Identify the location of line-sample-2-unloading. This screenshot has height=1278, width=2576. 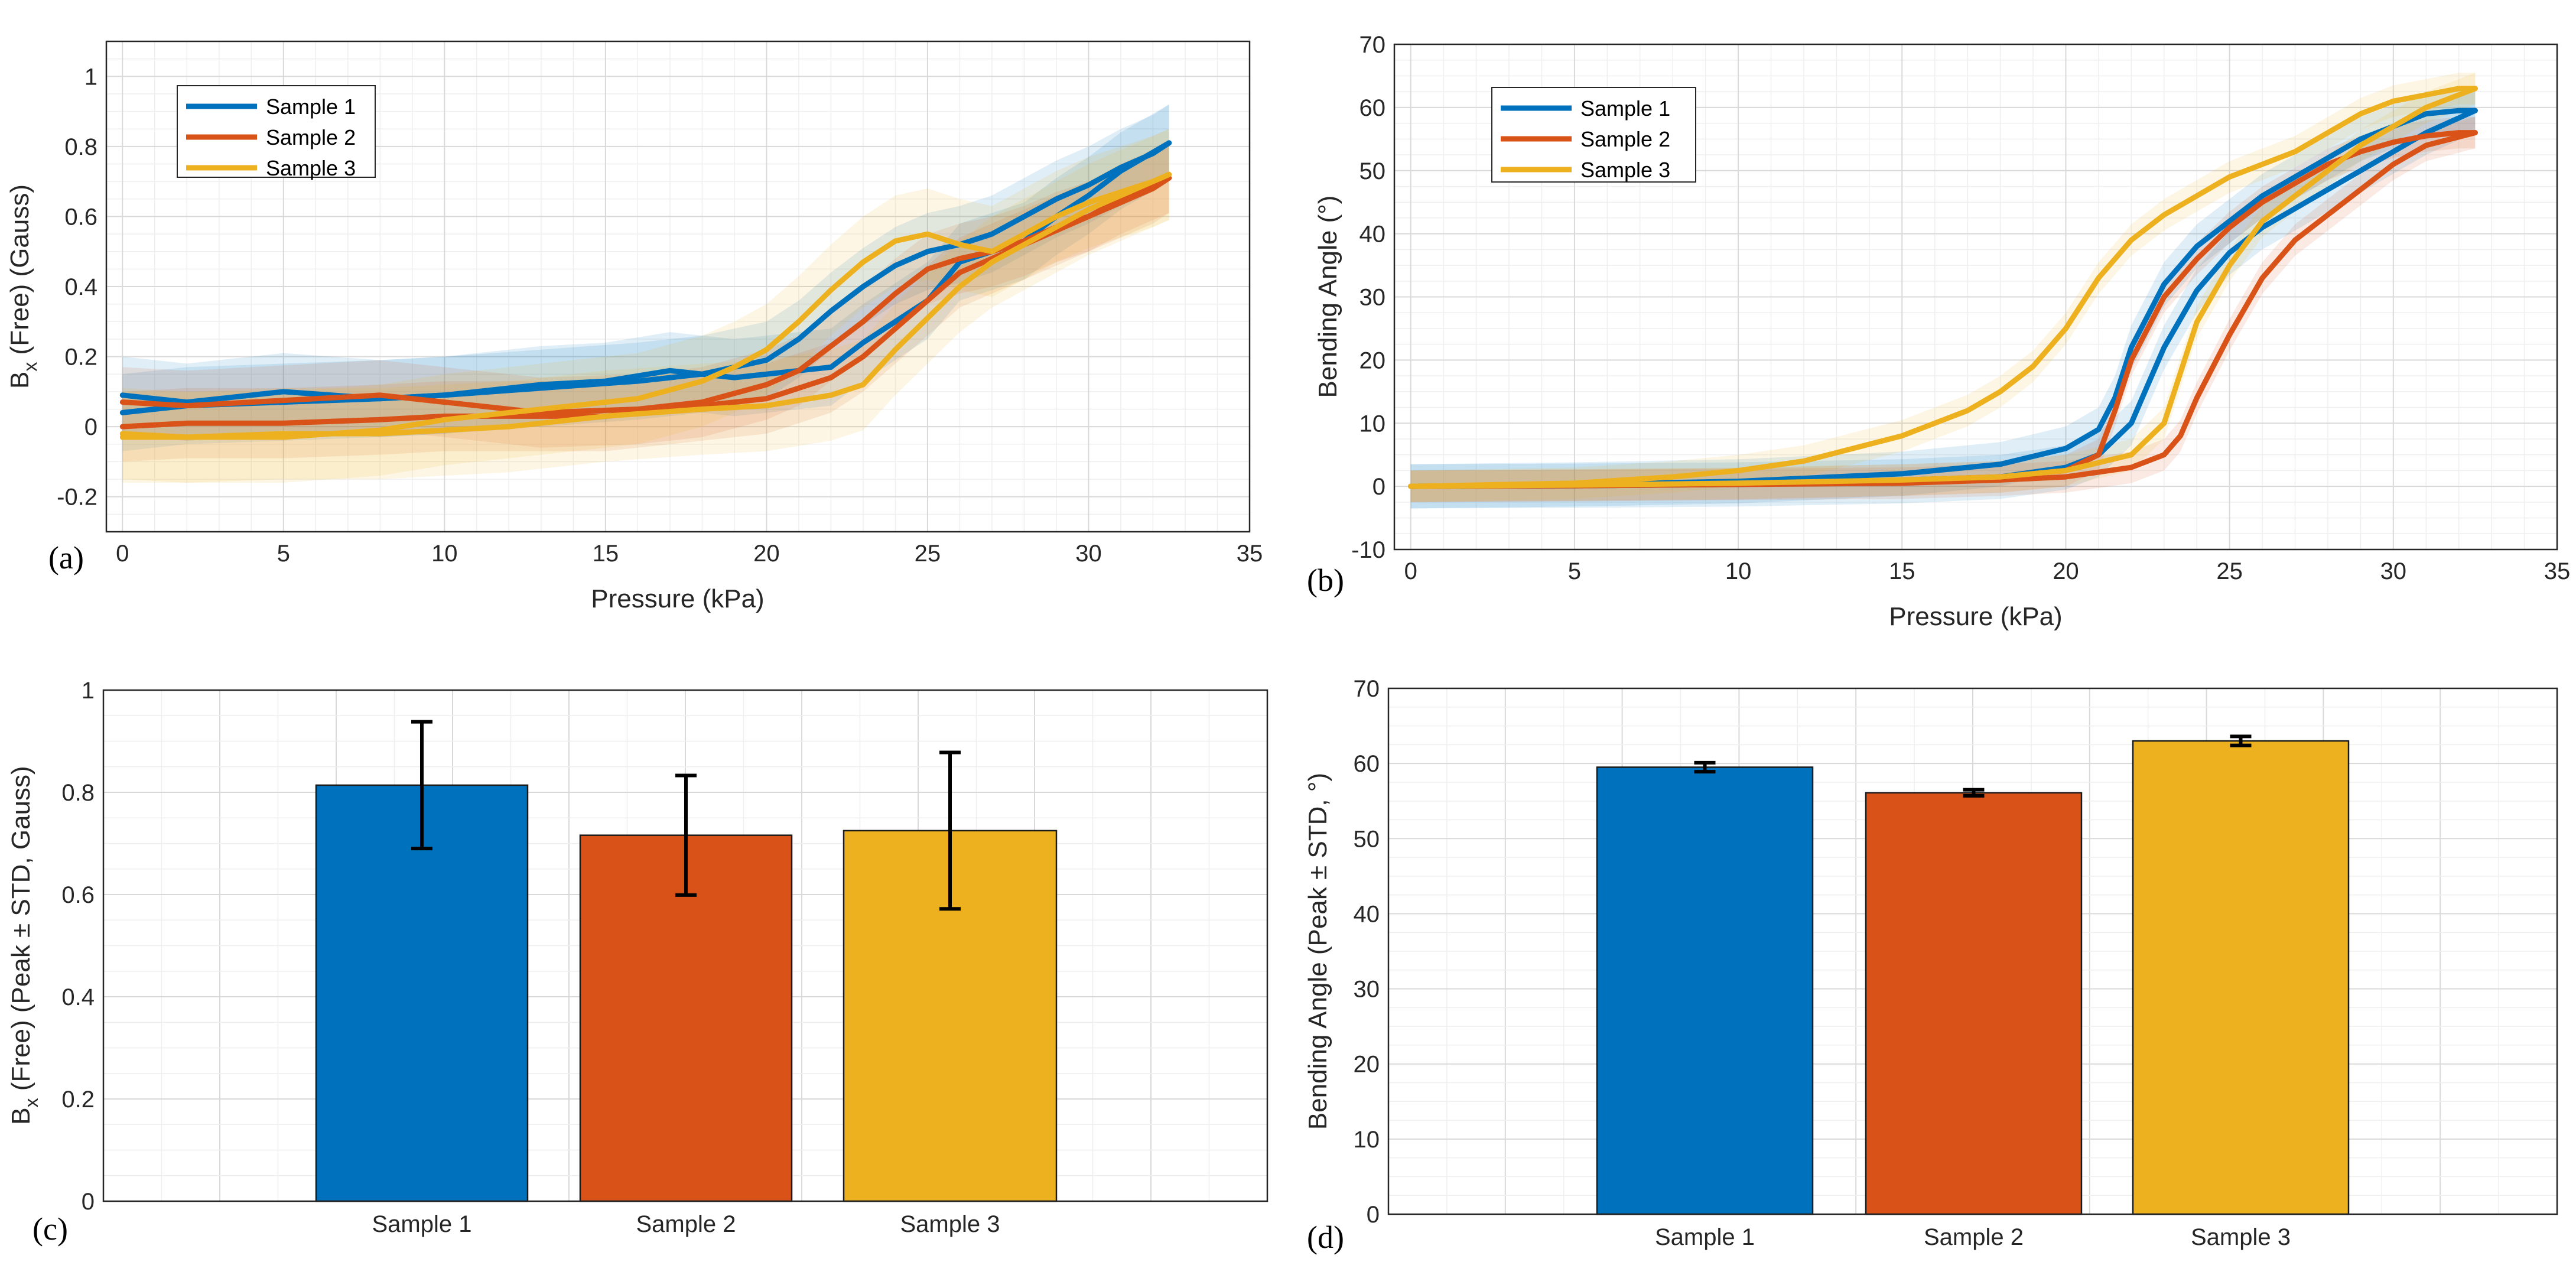
(1943, 309).